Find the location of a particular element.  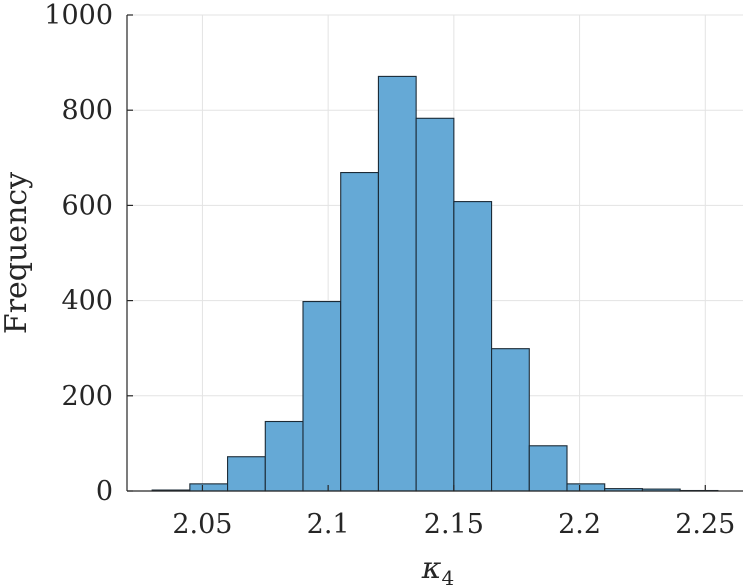

y-tick-label: 200 is located at coordinates (87, 396).